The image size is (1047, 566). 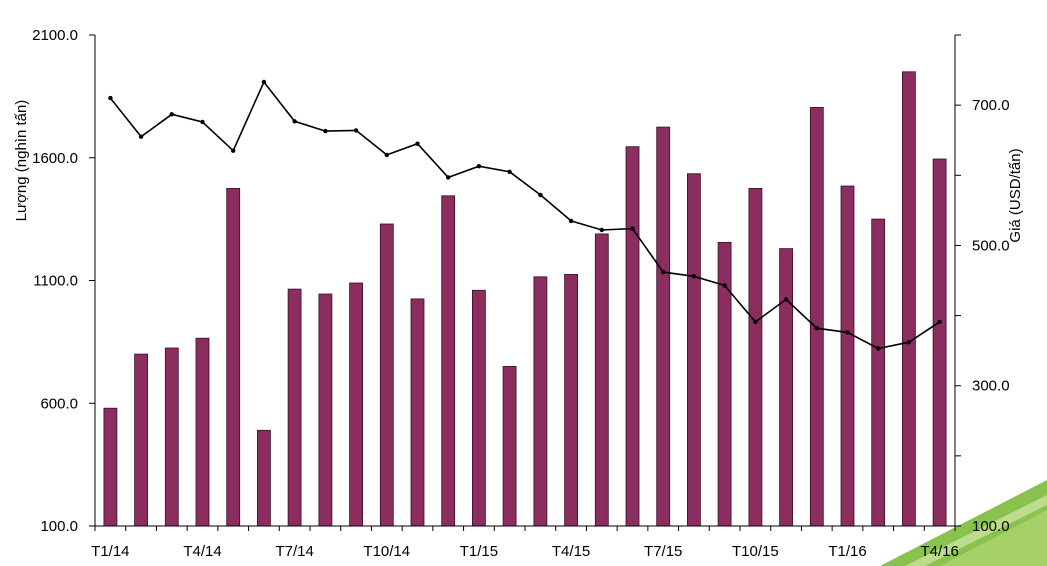 What do you see at coordinates (325, 410) in the screenshot?
I see `bar-T8/14` at bounding box center [325, 410].